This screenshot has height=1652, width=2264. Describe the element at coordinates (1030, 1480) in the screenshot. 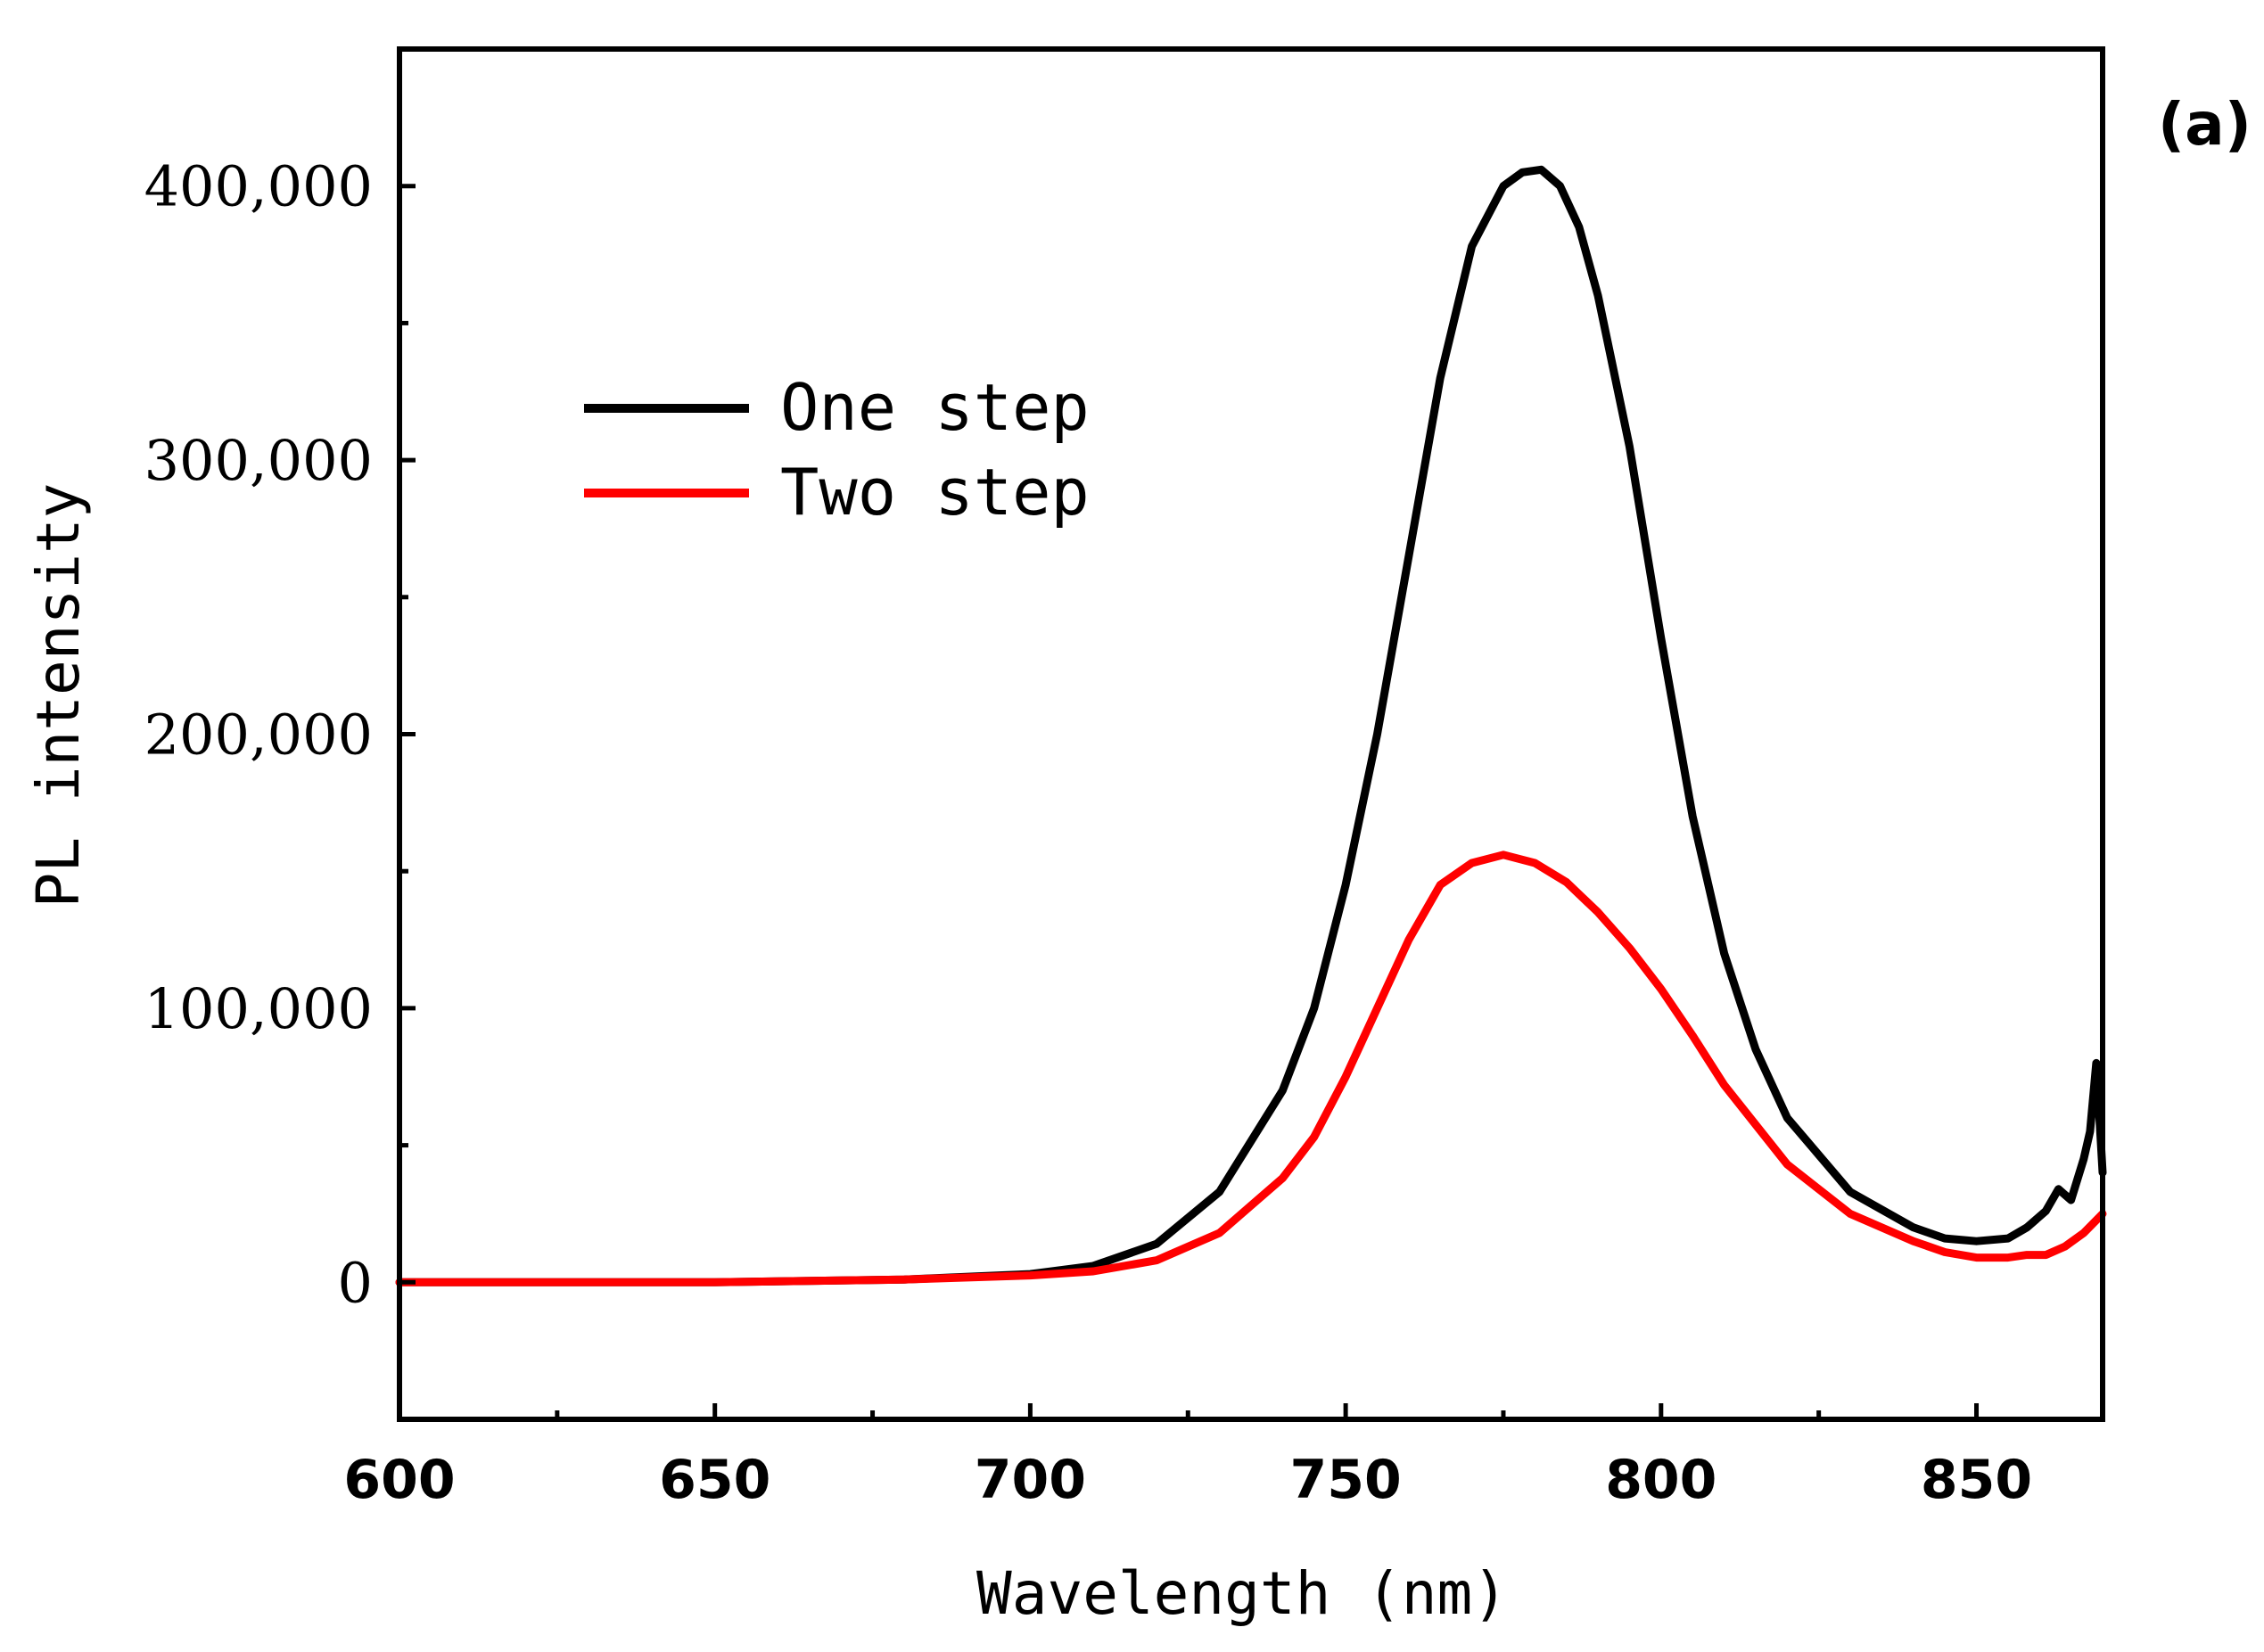

I see `x-tick-label: 700` at that location.